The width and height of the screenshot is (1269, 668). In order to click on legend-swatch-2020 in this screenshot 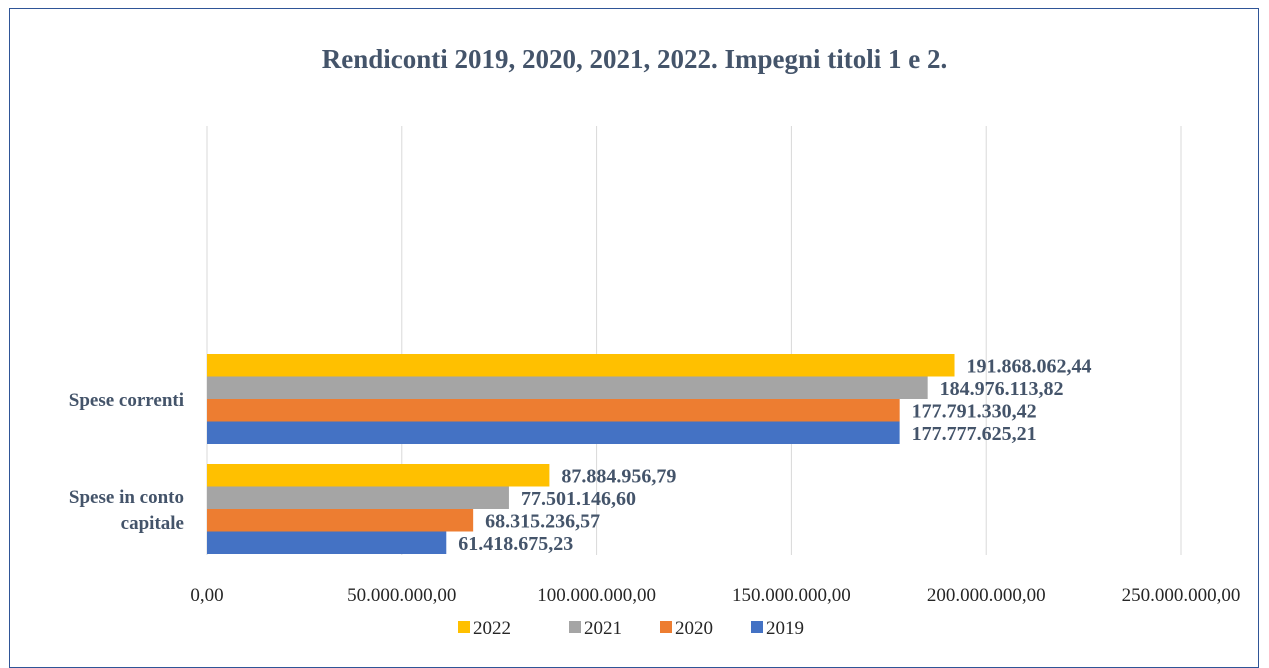, I will do `click(666, 627)`.